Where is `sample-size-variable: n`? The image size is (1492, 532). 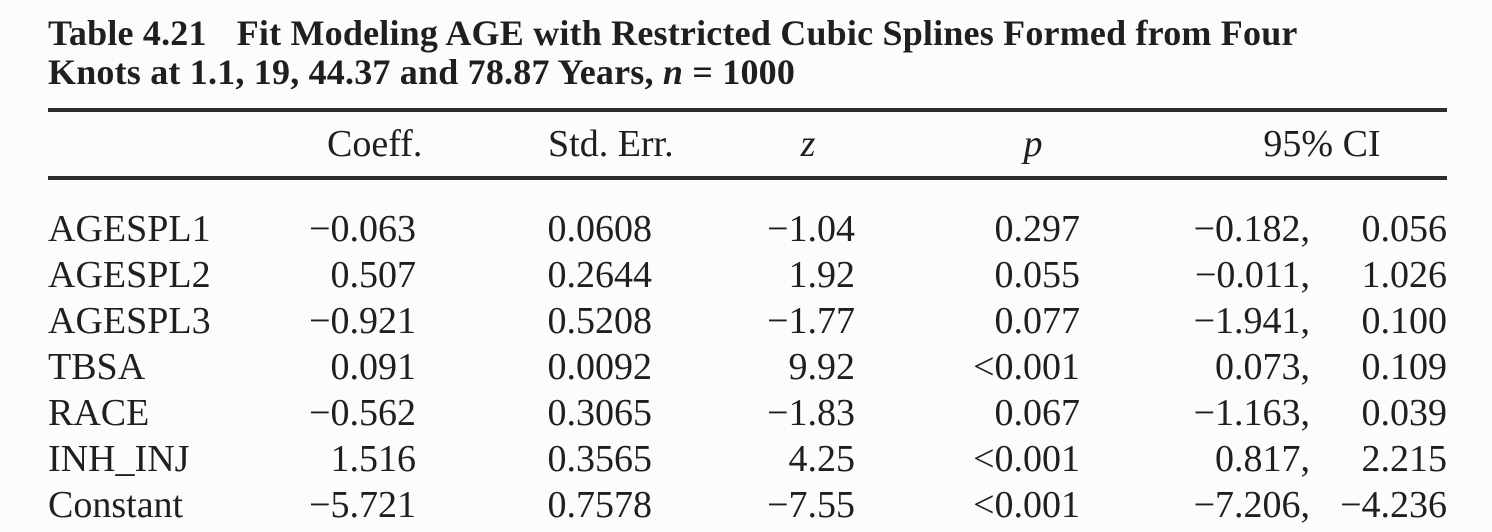
sample-size-variable: n is located at coordinates (673, 72).